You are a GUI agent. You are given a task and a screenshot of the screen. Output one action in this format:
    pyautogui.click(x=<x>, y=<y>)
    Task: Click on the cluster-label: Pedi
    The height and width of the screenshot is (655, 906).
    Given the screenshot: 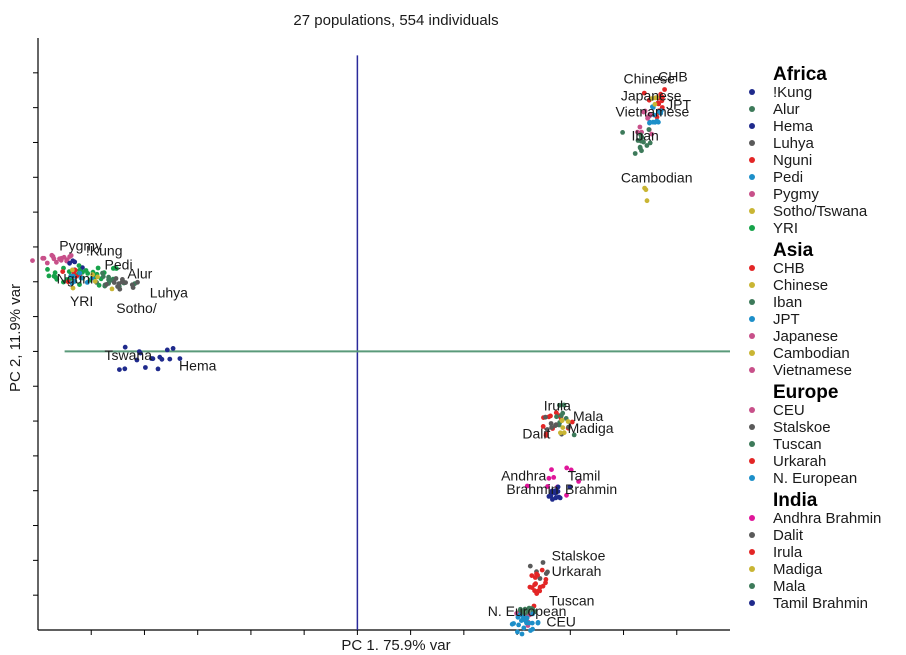 What is the action you would take?
    pyautogui.click(x=119, y=265)
    